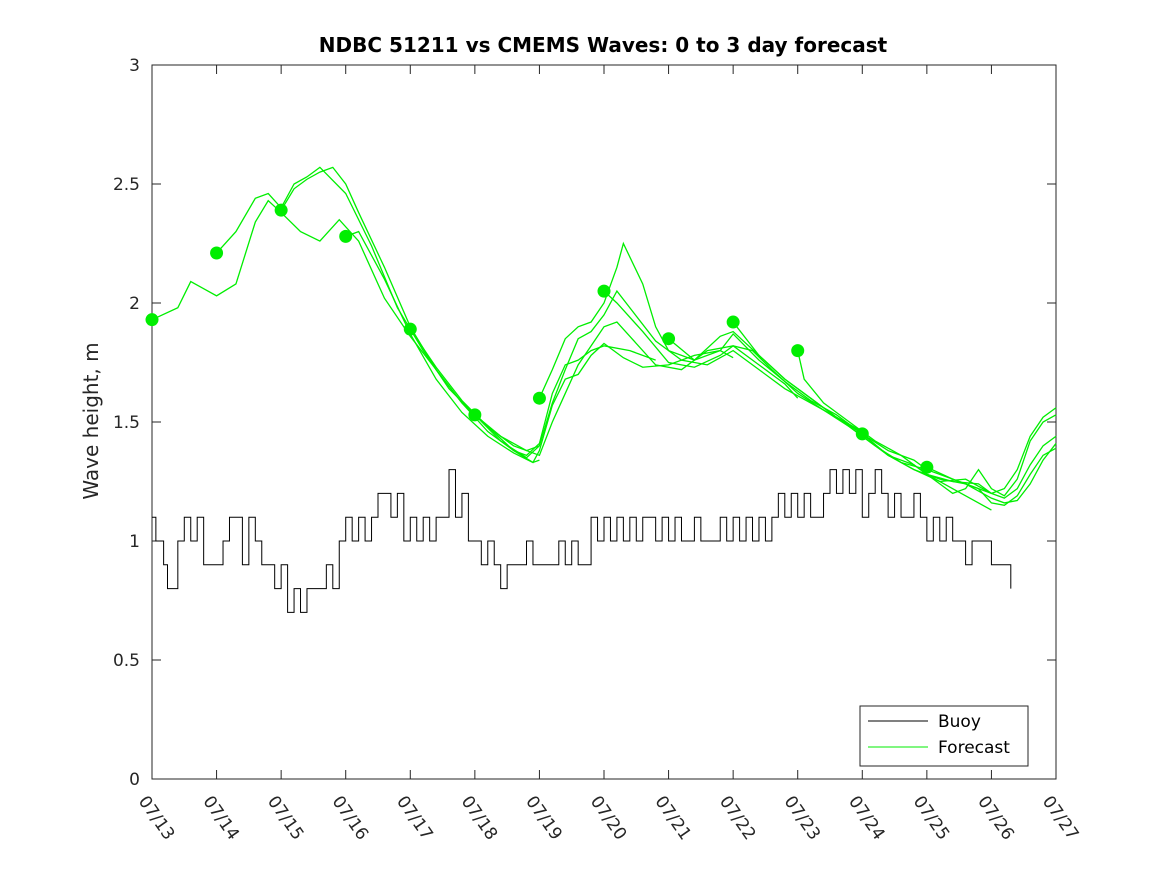  What do you see at coordinates (974, 748) in the screenshot?
I see `legend-forecast-label: Forecast` at bounding box center [974, 748].